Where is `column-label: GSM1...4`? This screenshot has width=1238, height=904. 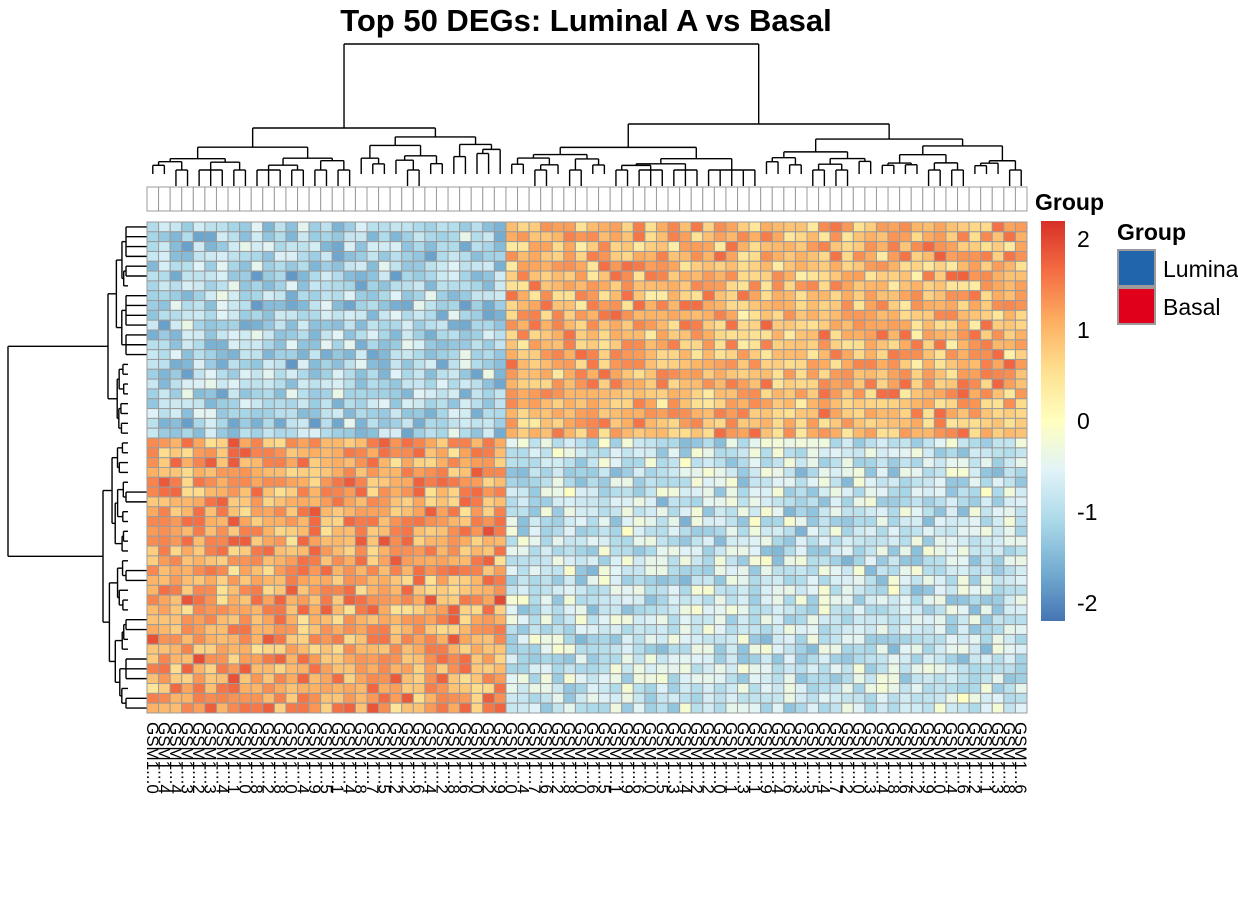 column-label: GSM1...4 is located at coordinates (881, 758).